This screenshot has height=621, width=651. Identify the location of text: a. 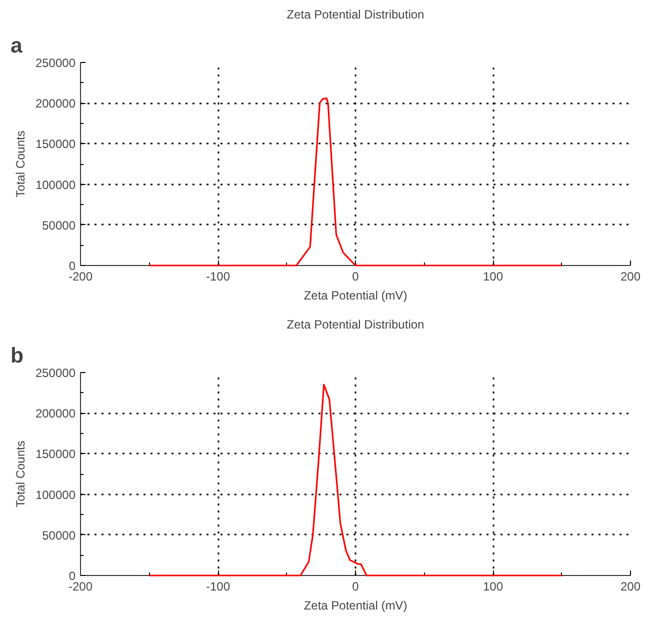
(16, 46).